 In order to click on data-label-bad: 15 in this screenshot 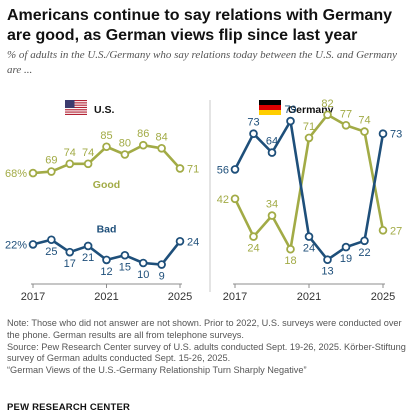, I will do `click(125, 267)`.